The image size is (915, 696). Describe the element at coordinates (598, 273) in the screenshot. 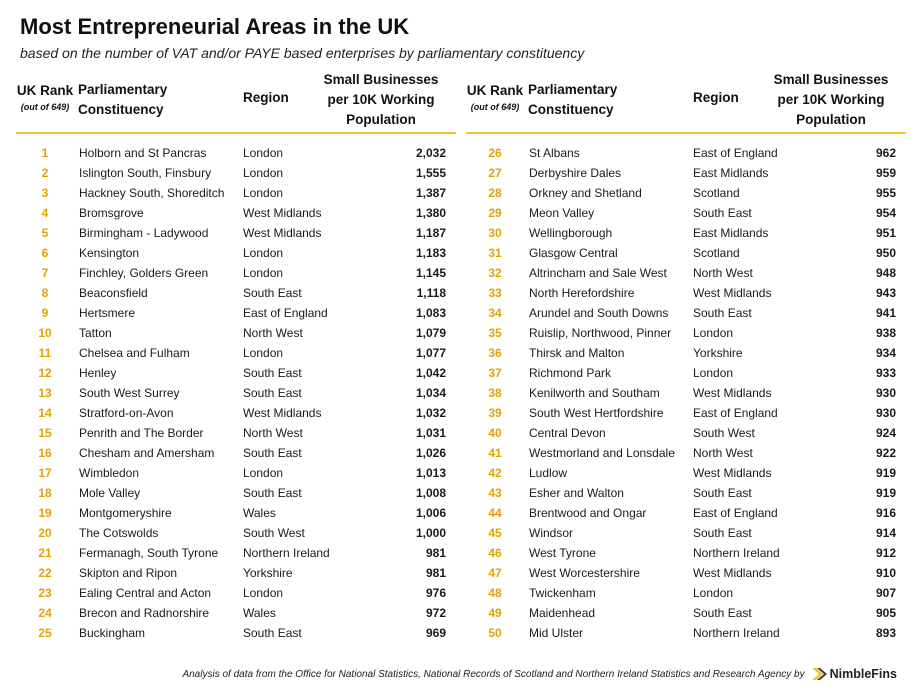

I see `constituency-cell: Altrincham and Sale West` at that location.